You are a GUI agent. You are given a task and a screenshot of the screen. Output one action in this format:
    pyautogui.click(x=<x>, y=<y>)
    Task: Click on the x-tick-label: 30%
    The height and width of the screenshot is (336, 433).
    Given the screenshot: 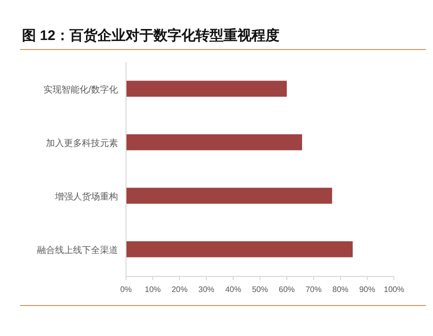 What is the action you would take?
    pyautogui.click(x=206, y=289)
    